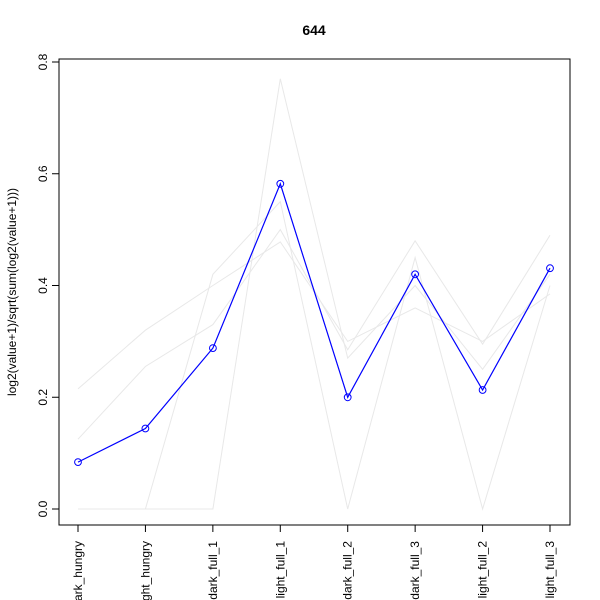  What do you see at coordinates (43, 285) in the screenshot?
I see `y-tick-label: 0.4` at bounding box center [43, 285].